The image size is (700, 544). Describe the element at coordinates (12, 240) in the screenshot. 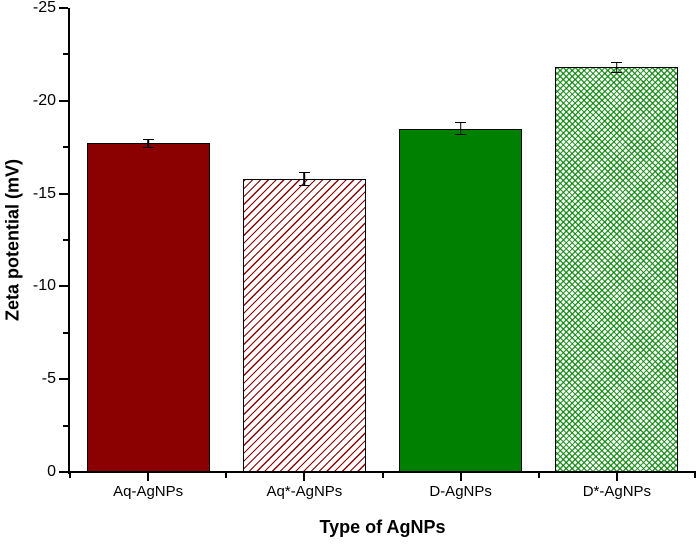

I see `y-axis-label: Zeta potential (mV)` at that location.